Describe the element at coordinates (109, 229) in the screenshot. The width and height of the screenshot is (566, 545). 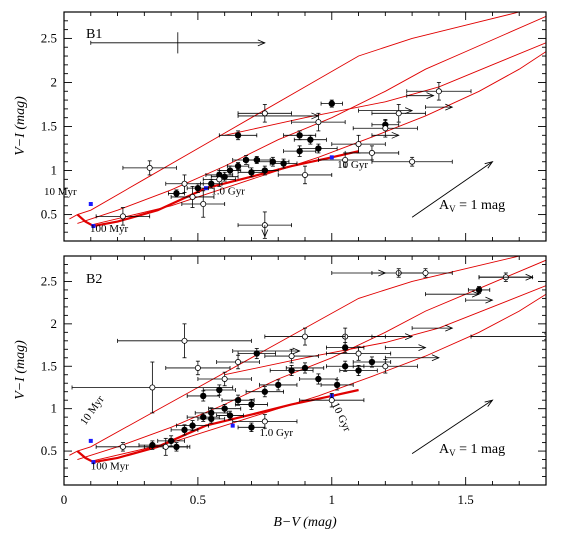
I see `age-label: 100 Myr` at that location.